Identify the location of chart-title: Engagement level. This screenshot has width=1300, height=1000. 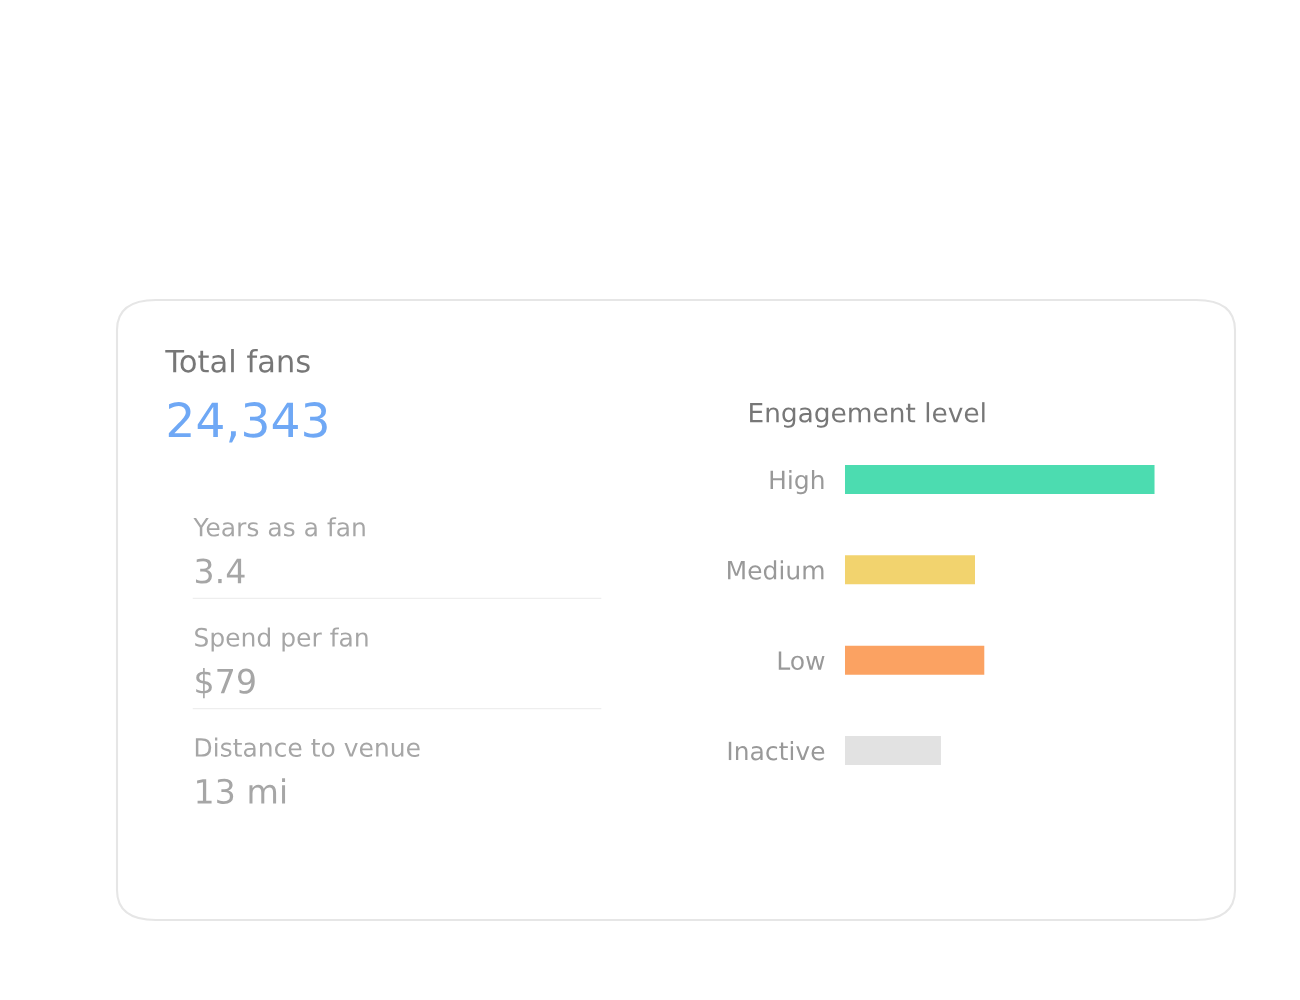
(867, 415).